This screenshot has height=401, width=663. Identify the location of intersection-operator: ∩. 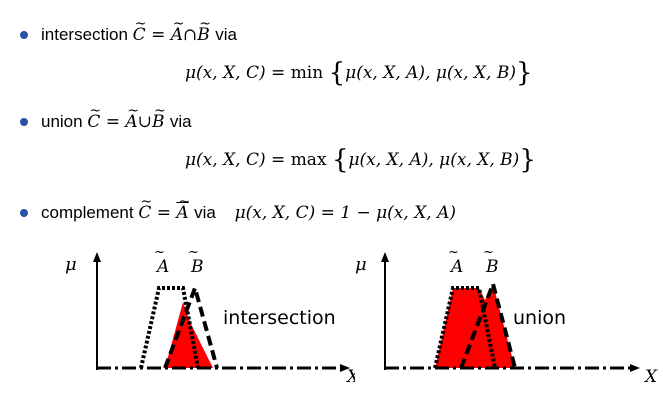
(190, 35).